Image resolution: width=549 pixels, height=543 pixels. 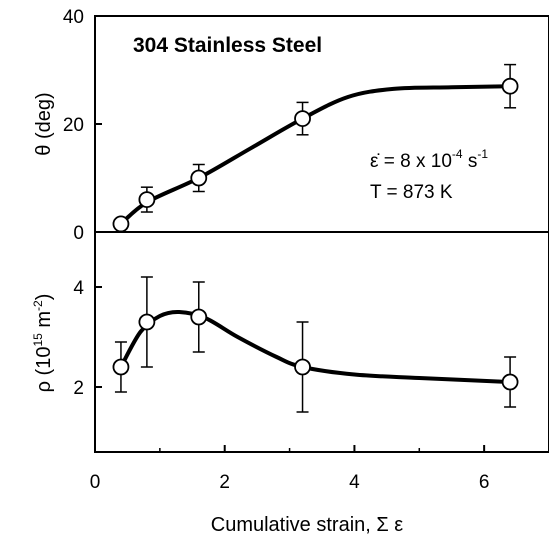 What do you see at coordinates (95, 482) in the screenshot?
I see `x-tick-label-0: 0` at bounding box center [95, 482].